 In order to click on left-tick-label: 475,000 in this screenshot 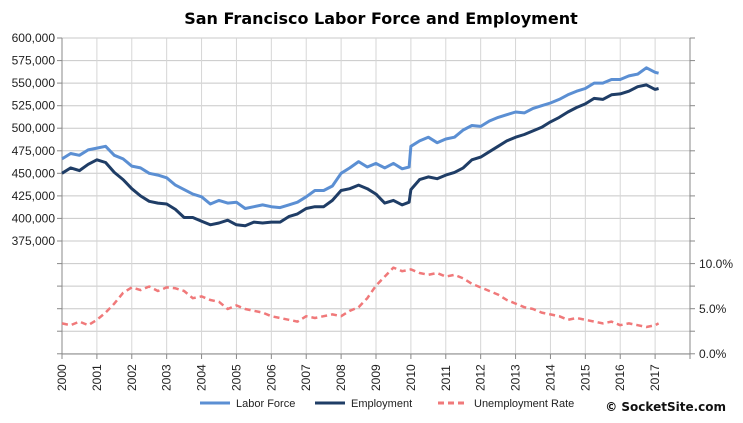, I will do `click(34, 151)`.